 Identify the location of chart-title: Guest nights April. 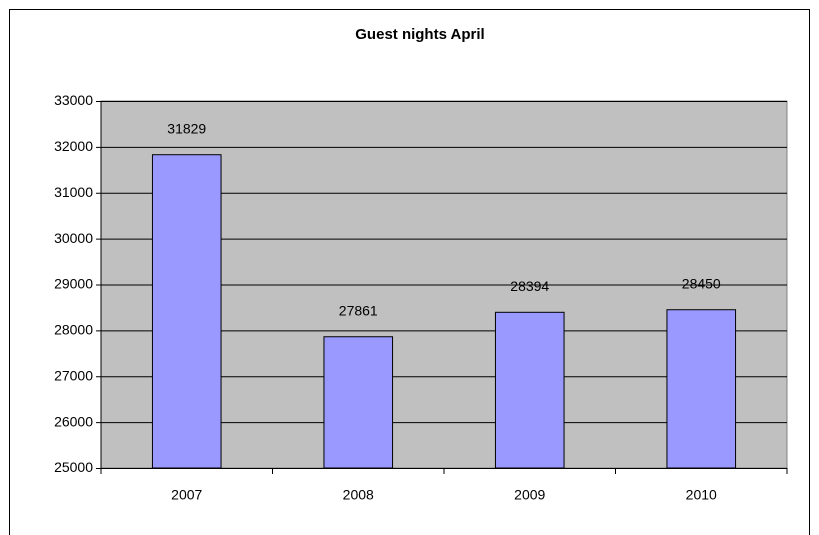
(419, 34).